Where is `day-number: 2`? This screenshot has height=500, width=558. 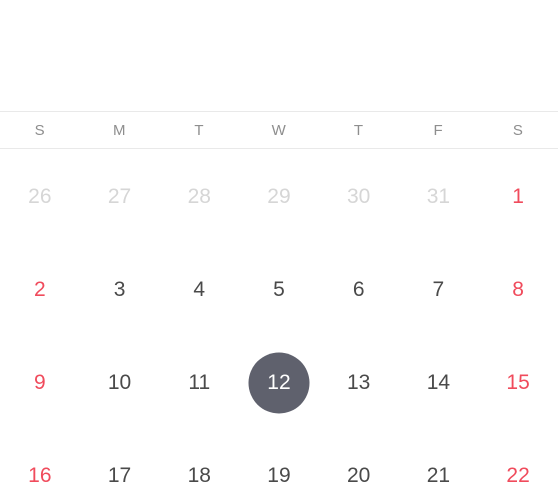
day-number: 2 is located at coordinates (40, 289).